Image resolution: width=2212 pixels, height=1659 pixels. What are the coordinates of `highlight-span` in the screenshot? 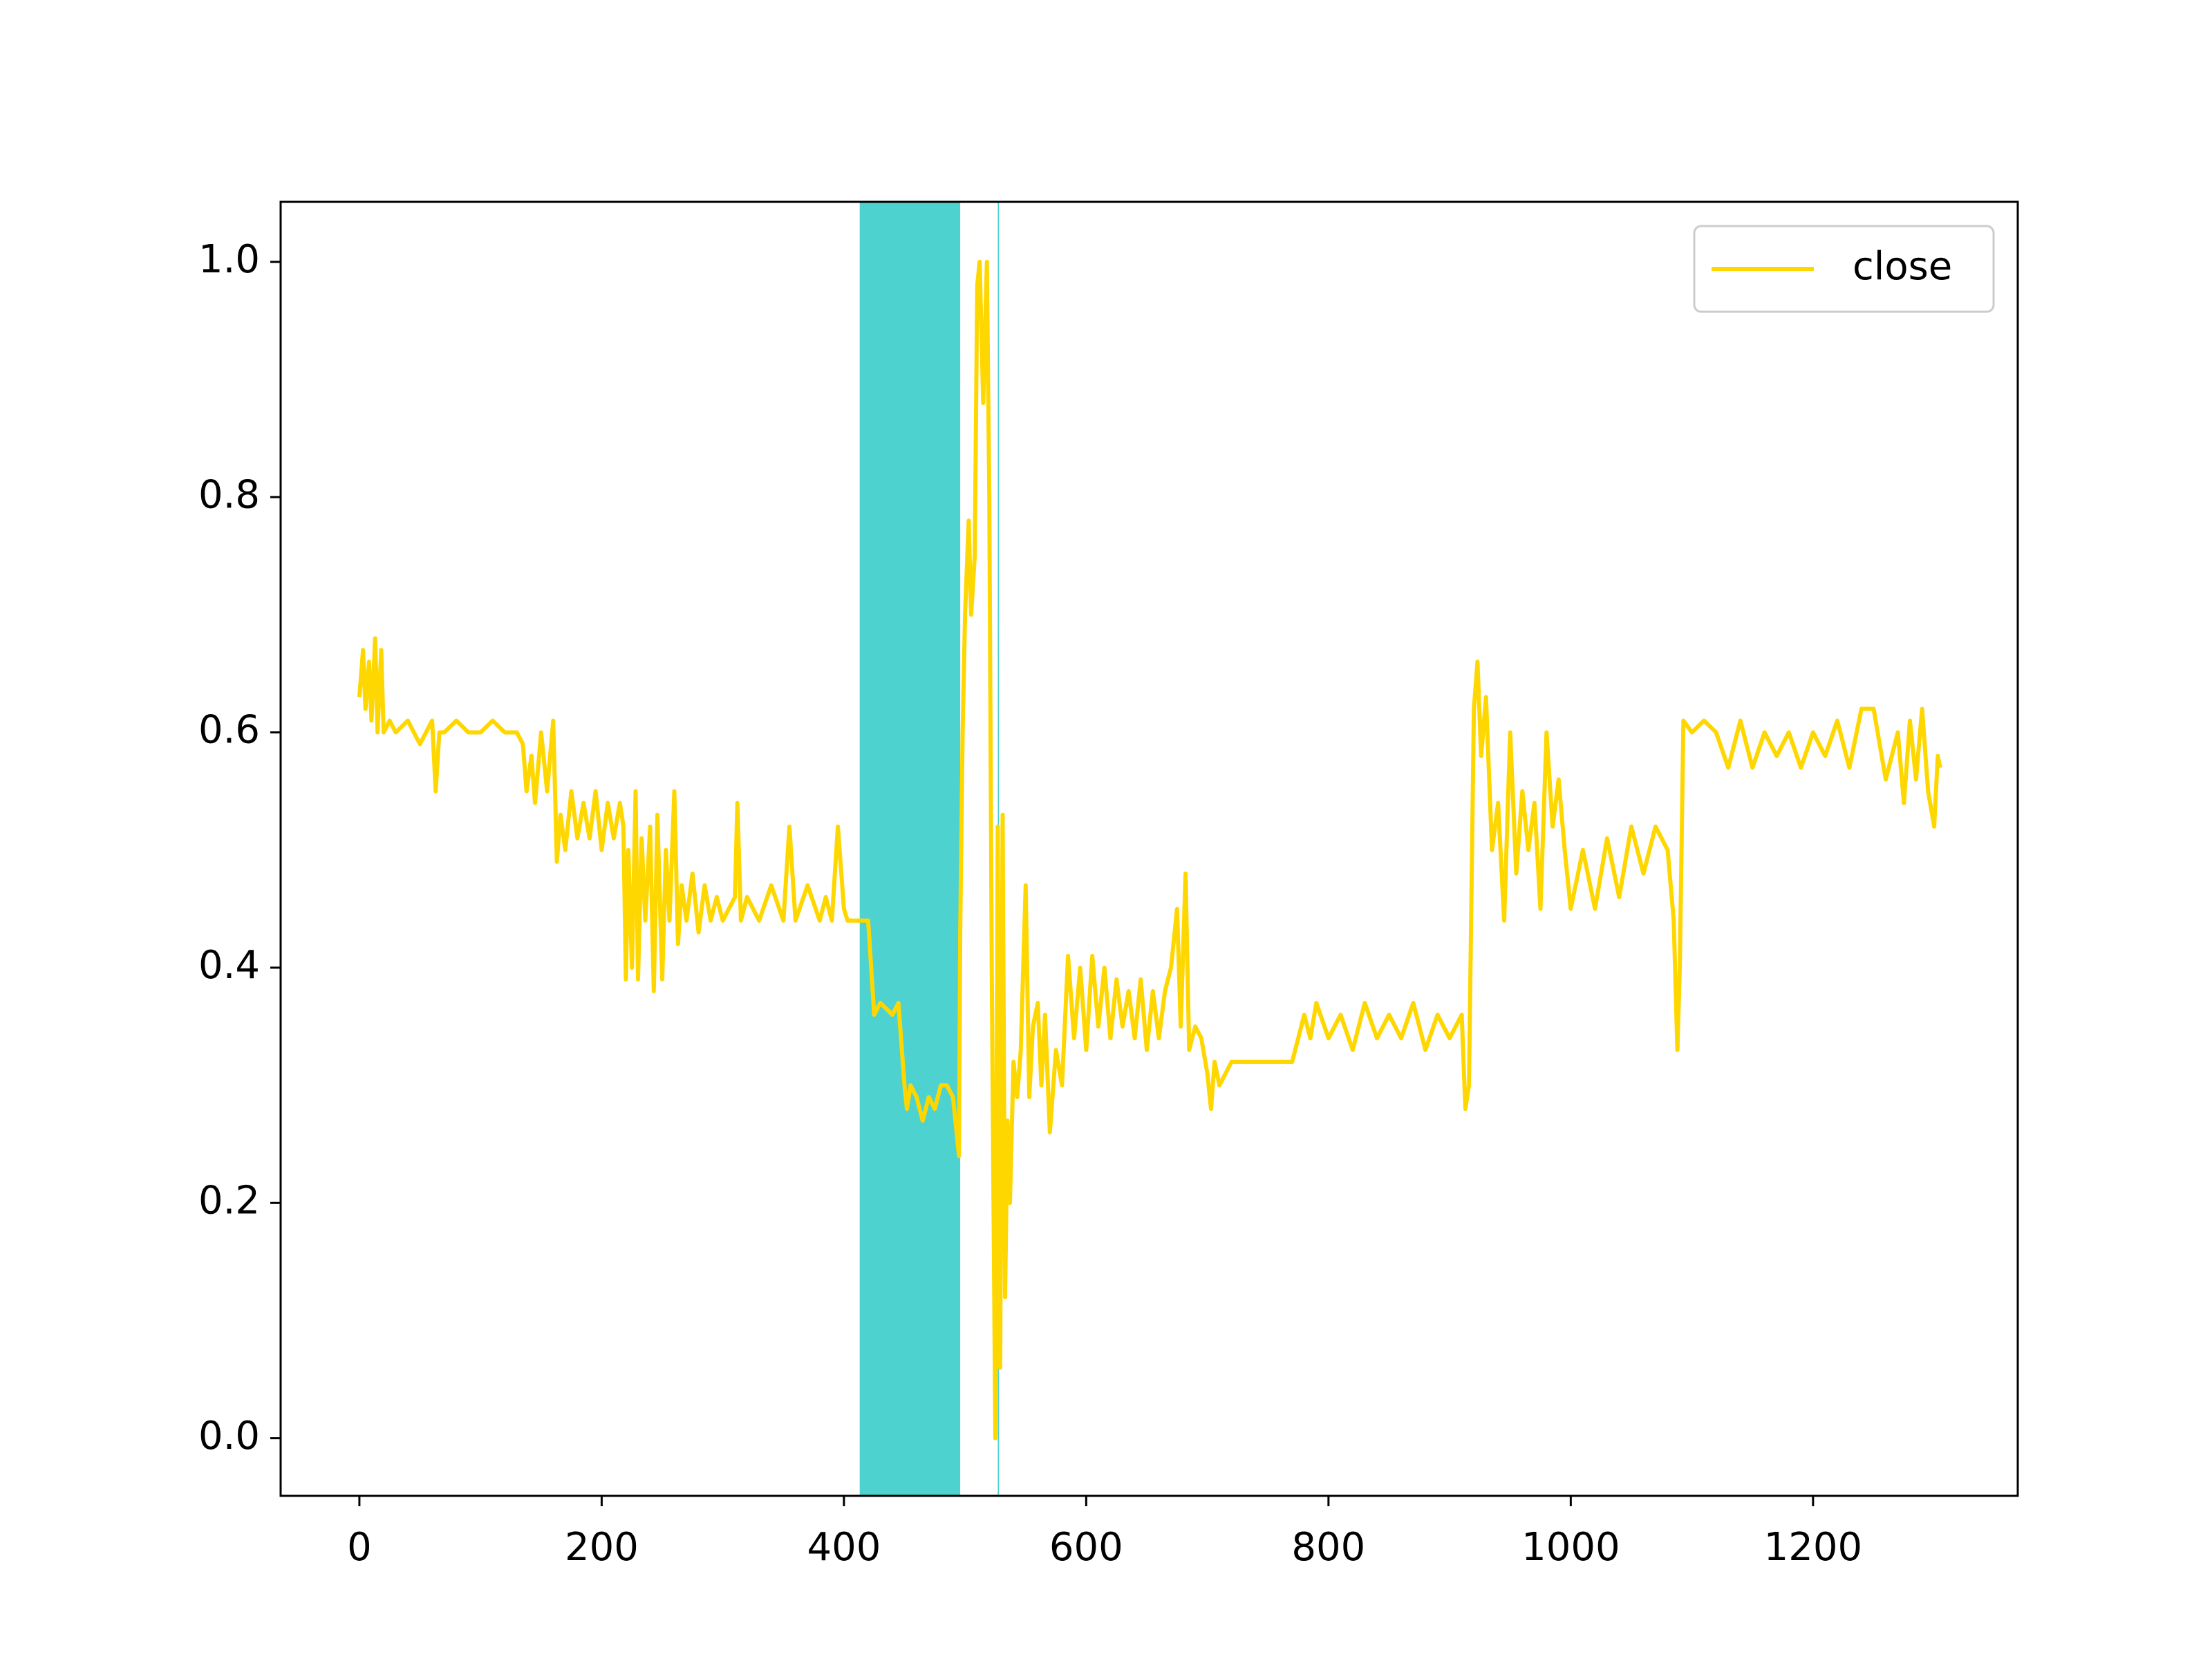 It's located at (910, 849).